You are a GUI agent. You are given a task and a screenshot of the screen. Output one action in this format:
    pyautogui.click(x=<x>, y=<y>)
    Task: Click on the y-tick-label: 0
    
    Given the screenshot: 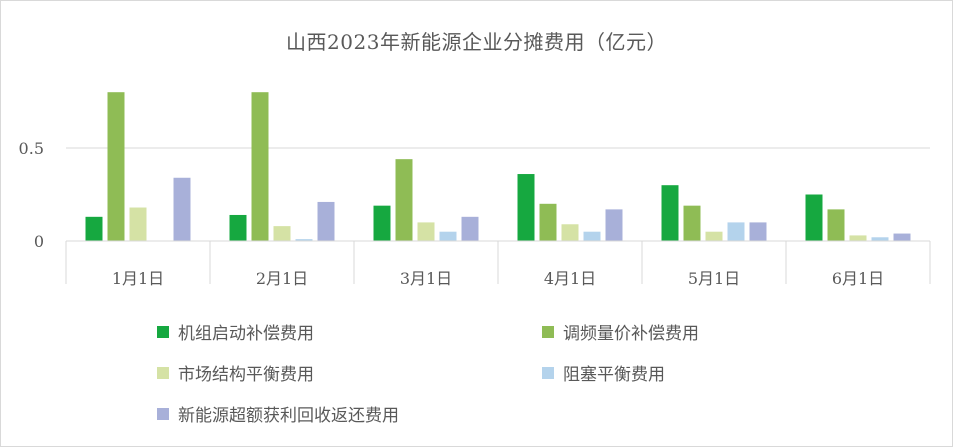 What is the action you would take?
    pyautogui.click(x=39, y=241)
    